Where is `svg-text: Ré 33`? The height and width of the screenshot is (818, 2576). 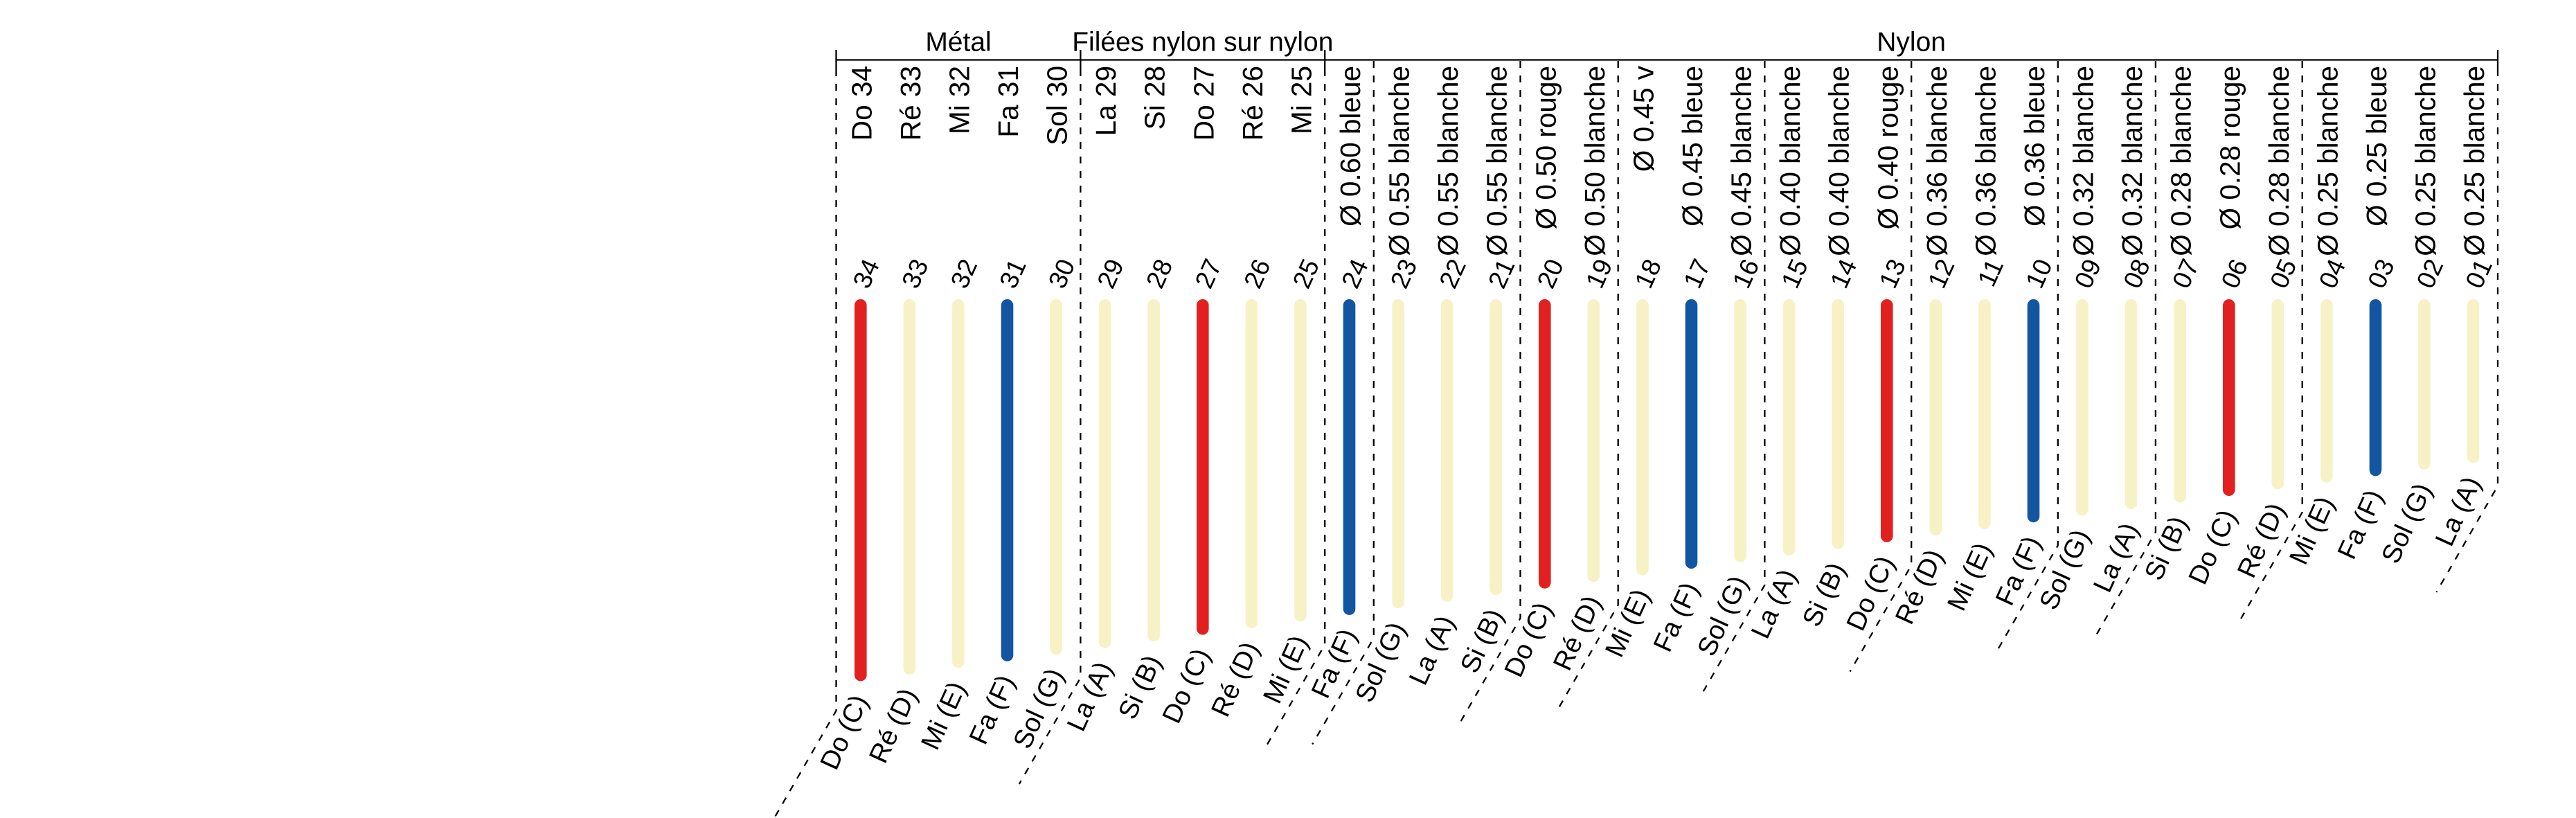
svg-text: Ré 33 is located at coordinates (911, 103).